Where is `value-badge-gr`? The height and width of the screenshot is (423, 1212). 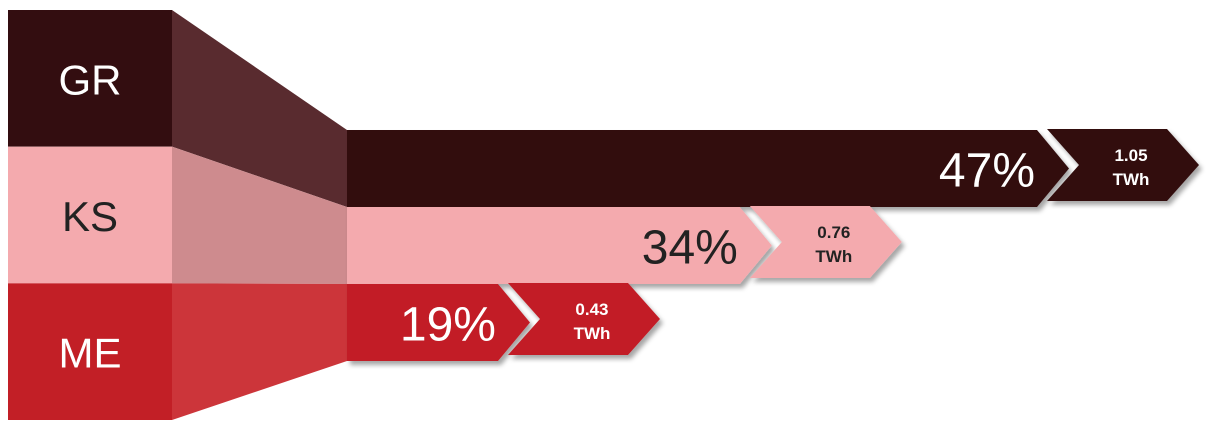 value-badge-gr is located at coordinates (1123, 165).